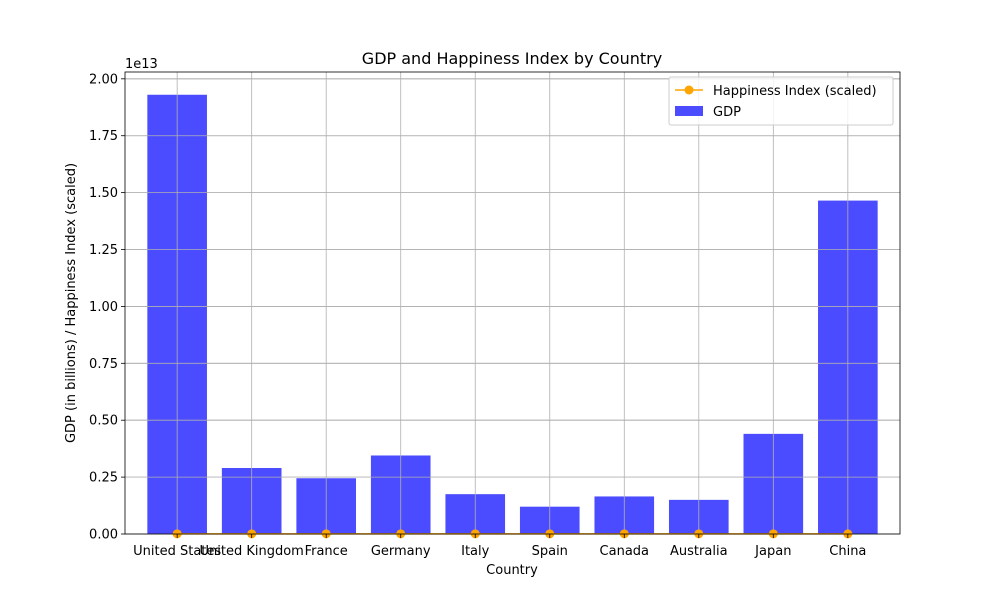 The width and height of the screenshot is (1000, 600). I want to click on y-tick-label: 0.00, so click(103, 535).